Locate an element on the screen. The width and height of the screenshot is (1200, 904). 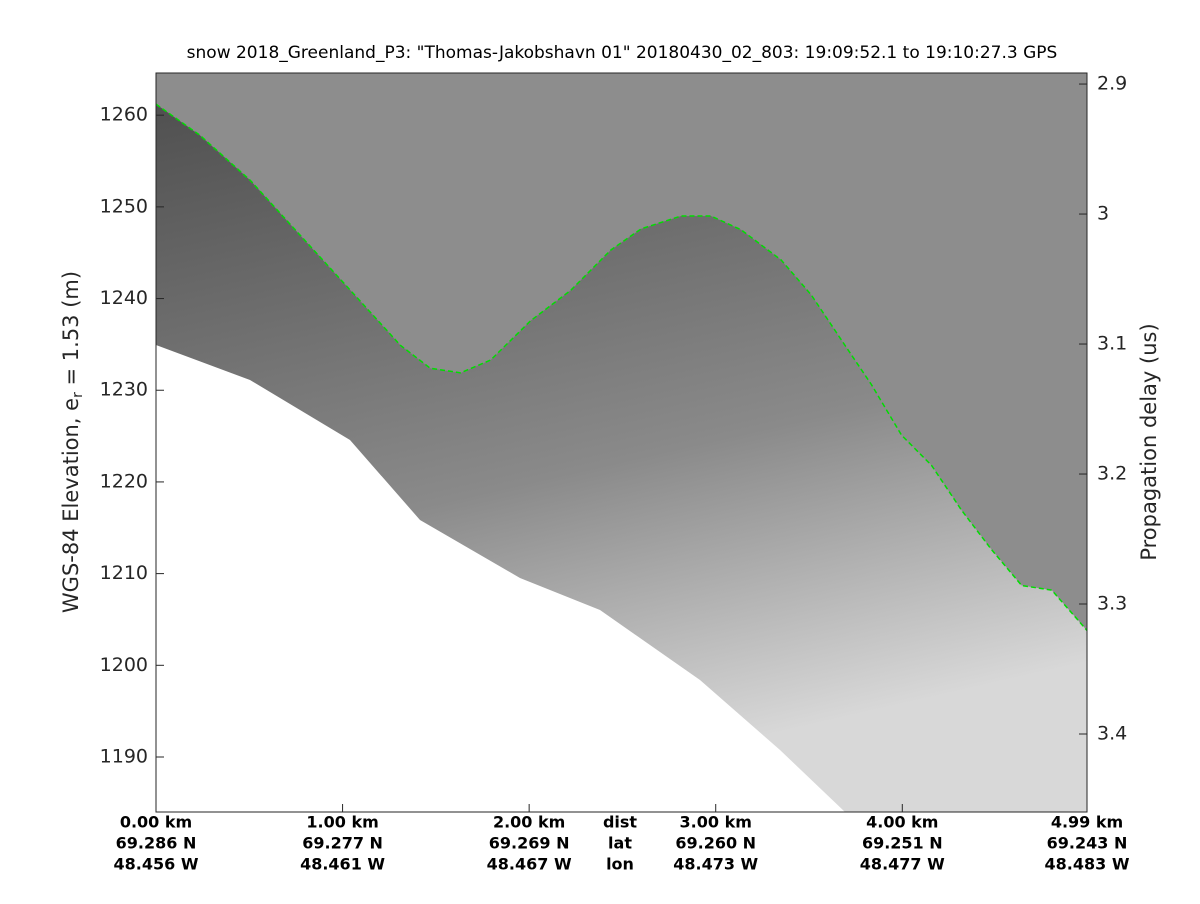
x-lon-label: 48.477 W is located at coordinates (902, 864).